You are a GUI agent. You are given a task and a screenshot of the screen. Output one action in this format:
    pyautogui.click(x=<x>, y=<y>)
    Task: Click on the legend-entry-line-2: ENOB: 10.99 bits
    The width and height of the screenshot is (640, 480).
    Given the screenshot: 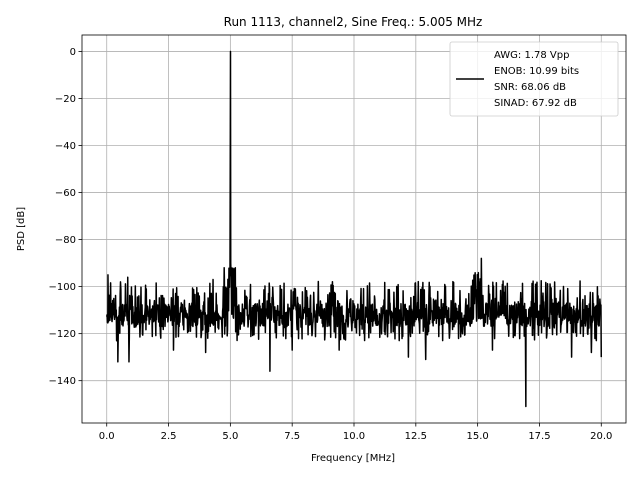 What is the action you would take?
    pyautogui.click(x=536, y=71)
    